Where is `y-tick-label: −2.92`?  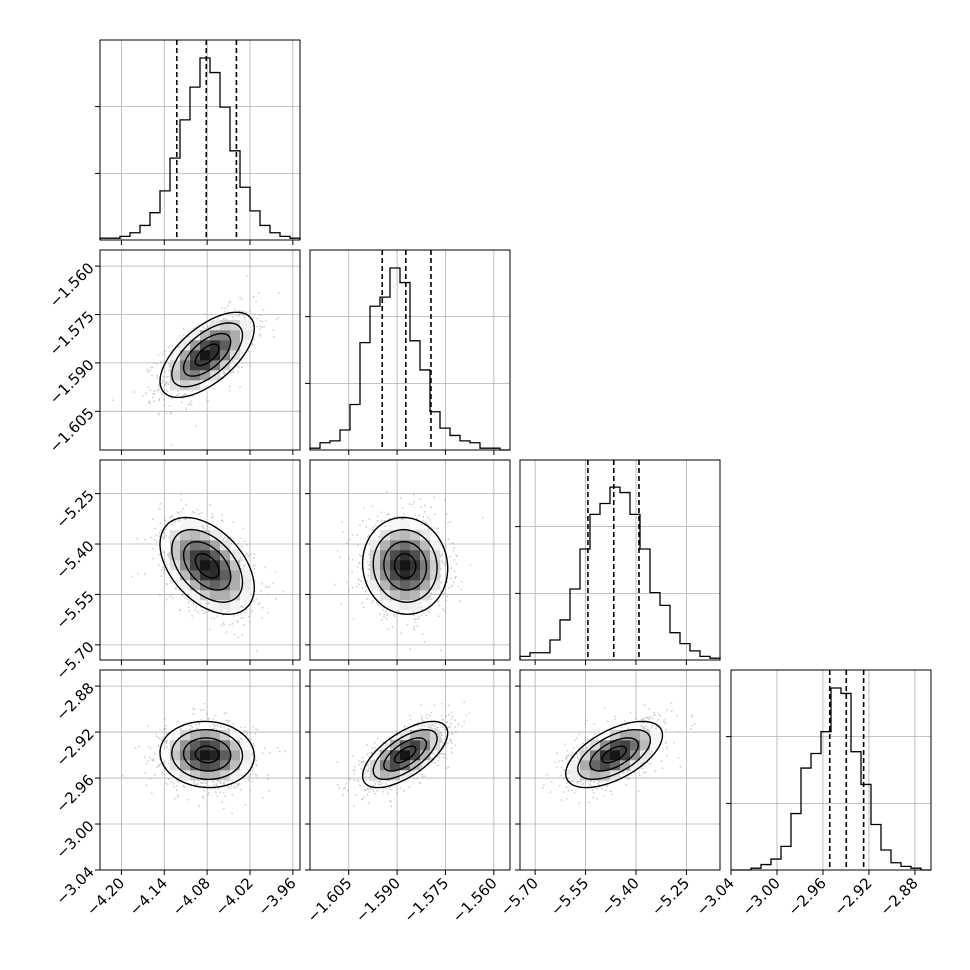
y-tick-label: −2.92 is located at coordinates (74, 747).